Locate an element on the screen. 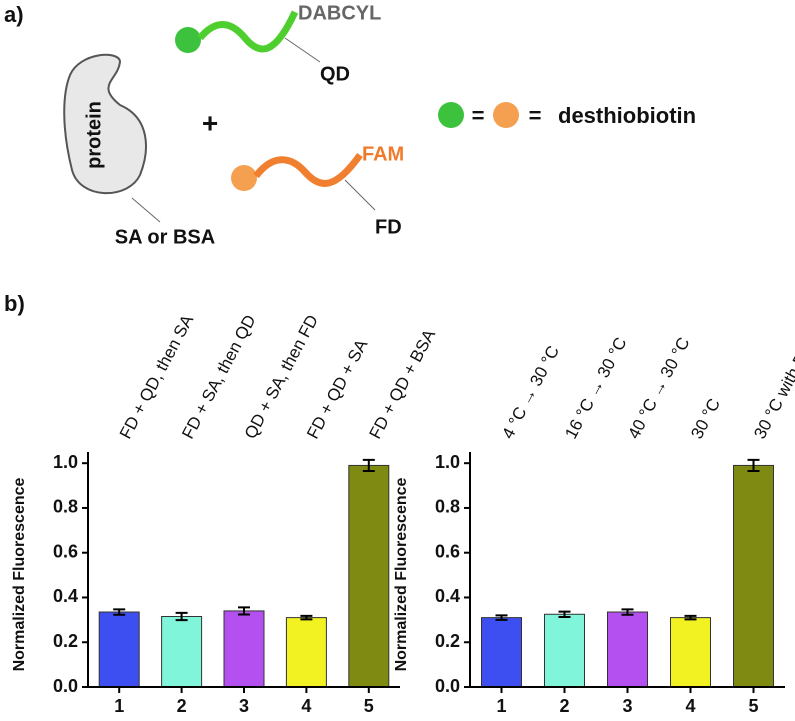 This screenshot has width=795, height=721. qd-label: QD is located at coordinates (335, 74).